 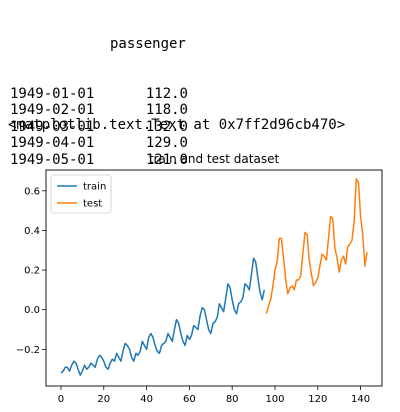 I want to click on chart-title: train and test dataset, so click(x=214, y=159).